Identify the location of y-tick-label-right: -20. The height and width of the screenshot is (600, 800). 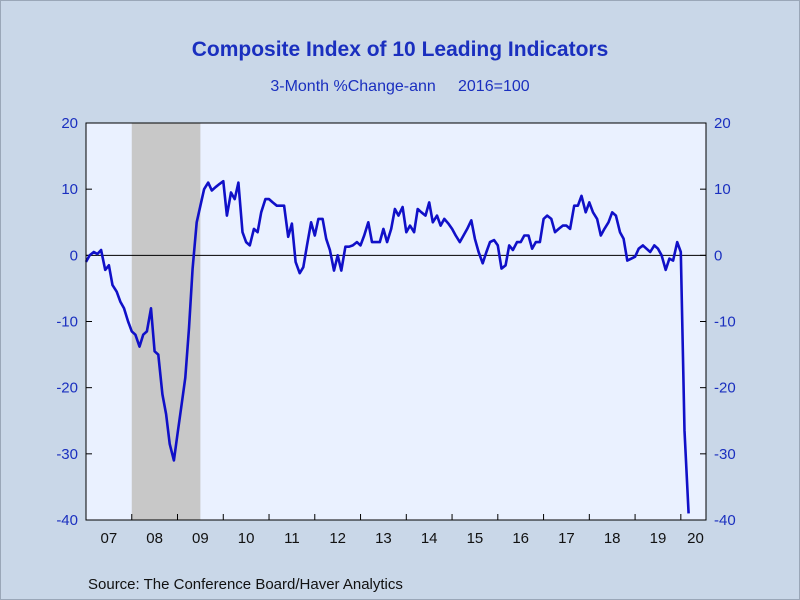
(725, 388).